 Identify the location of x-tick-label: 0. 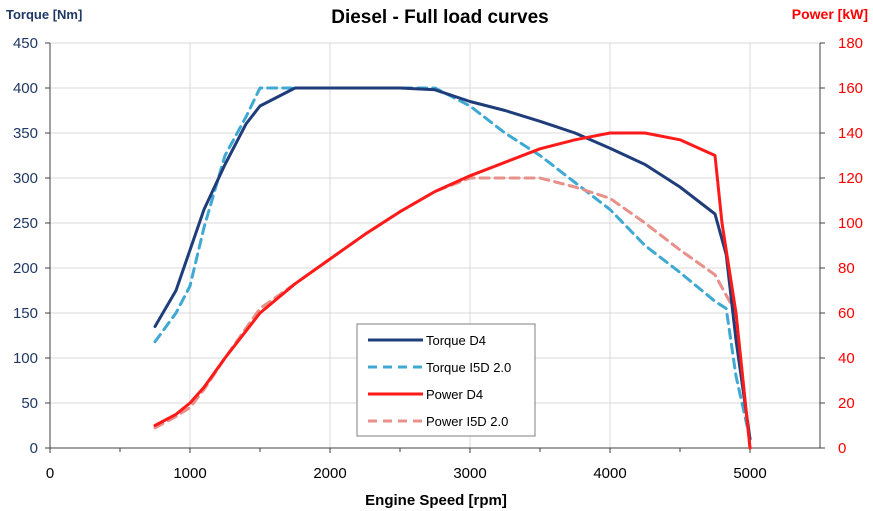
(50, 473).